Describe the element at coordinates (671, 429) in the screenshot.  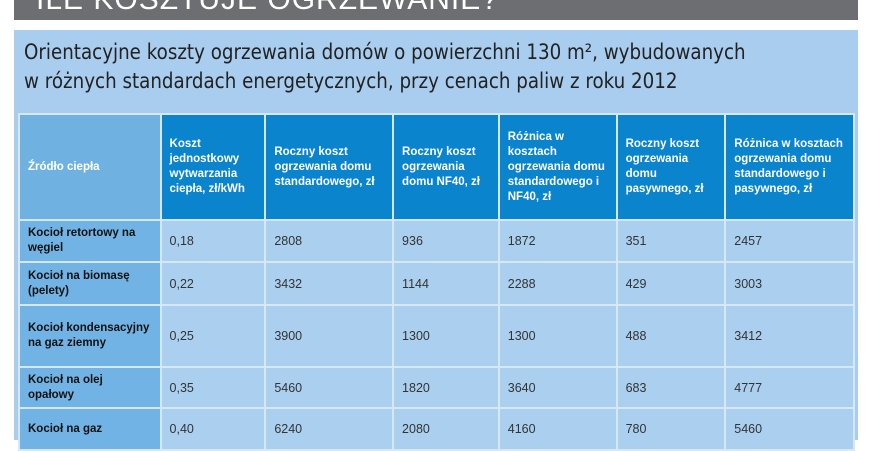
I see `table-cell: 780` at that location.